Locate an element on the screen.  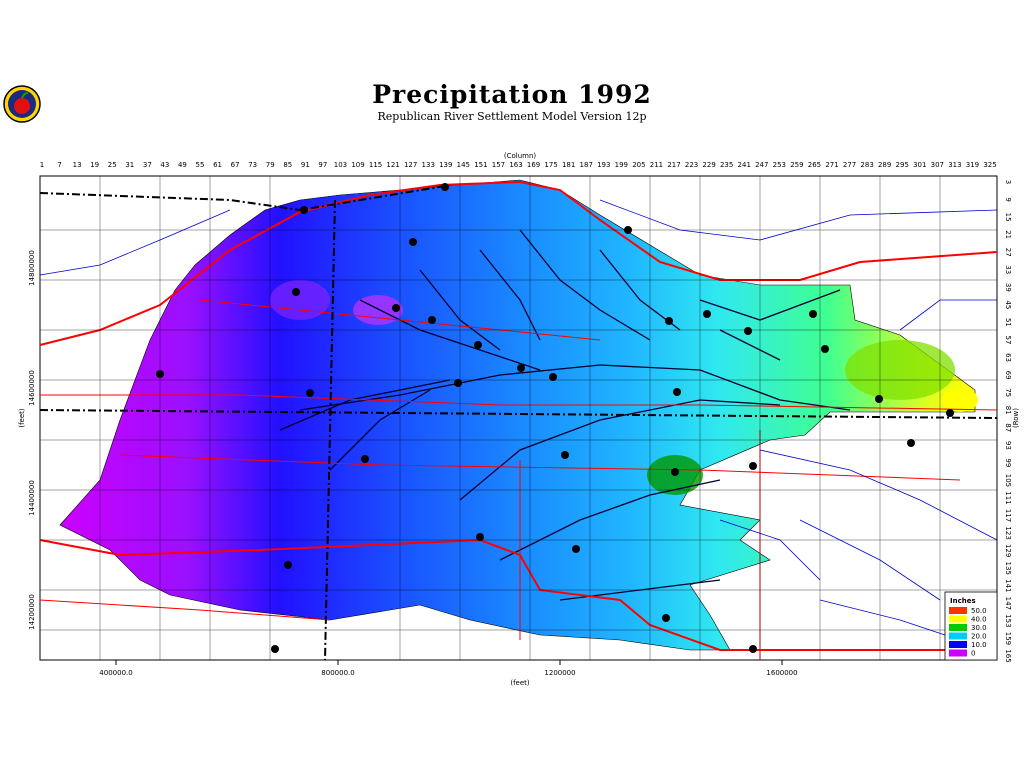
row-tick-label: 141 is located at coordinates (1008, 585).